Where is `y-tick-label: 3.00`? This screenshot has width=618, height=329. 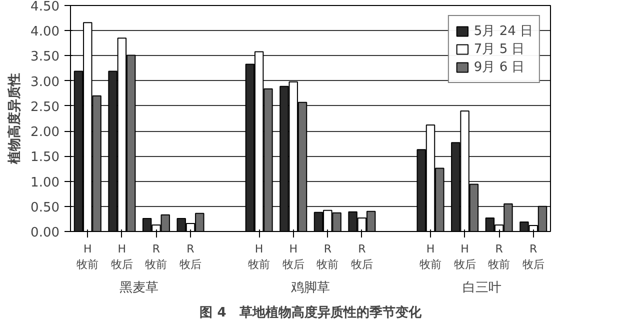
y-tick-label: 3.00 is located at coordinates (45, 82).